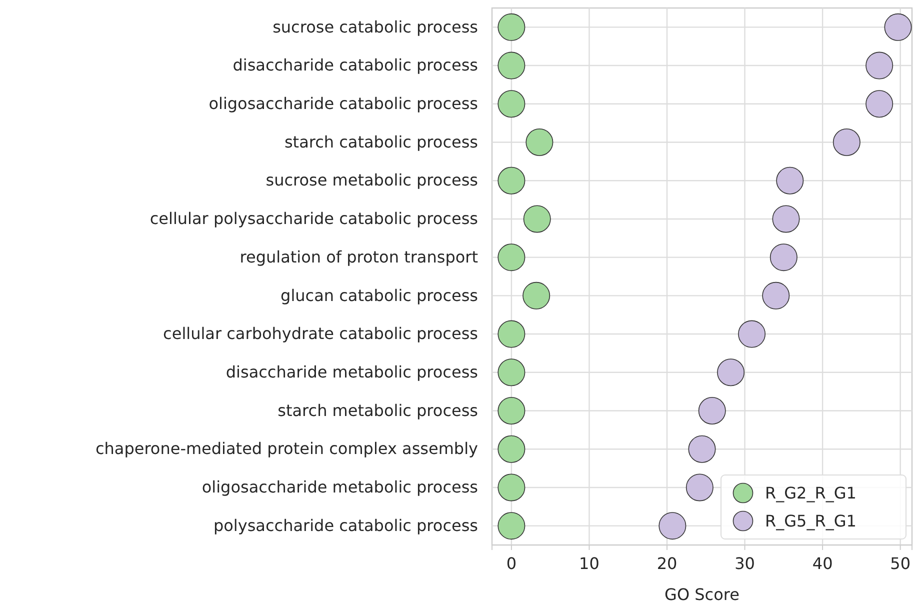 This screenshot has height=609, width=914. I want to click on x-tick-label: 0, so click(511, 563).